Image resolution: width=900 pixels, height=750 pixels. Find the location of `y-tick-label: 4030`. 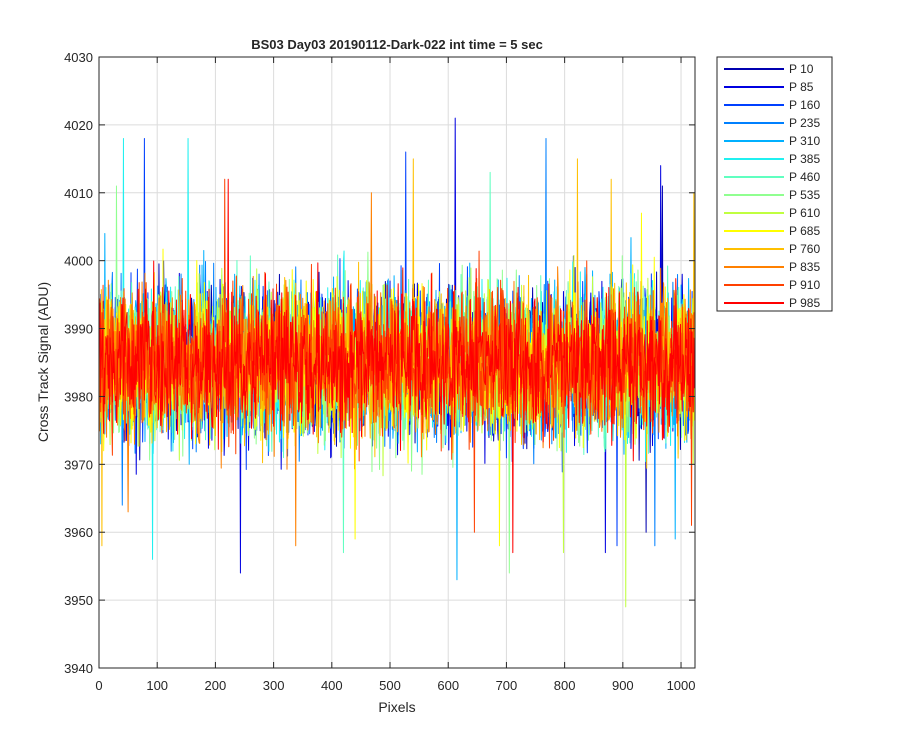

y-tick-label: 4030 is located at coordinates (78, 57).